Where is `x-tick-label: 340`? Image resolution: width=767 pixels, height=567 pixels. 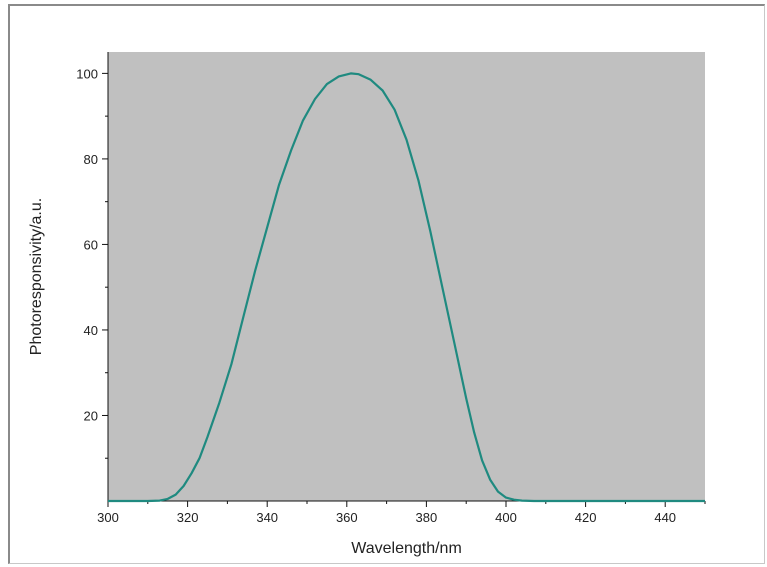 x-tick-label: 340 is located at coordinates (267, 517).